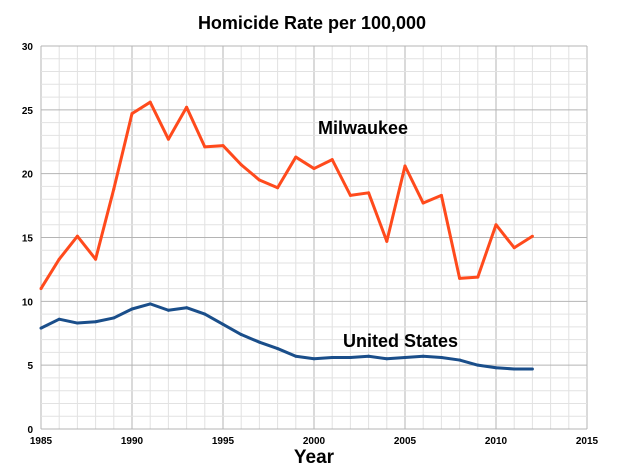  I want to click on x-tick-label: 2005, so click(405, 441).